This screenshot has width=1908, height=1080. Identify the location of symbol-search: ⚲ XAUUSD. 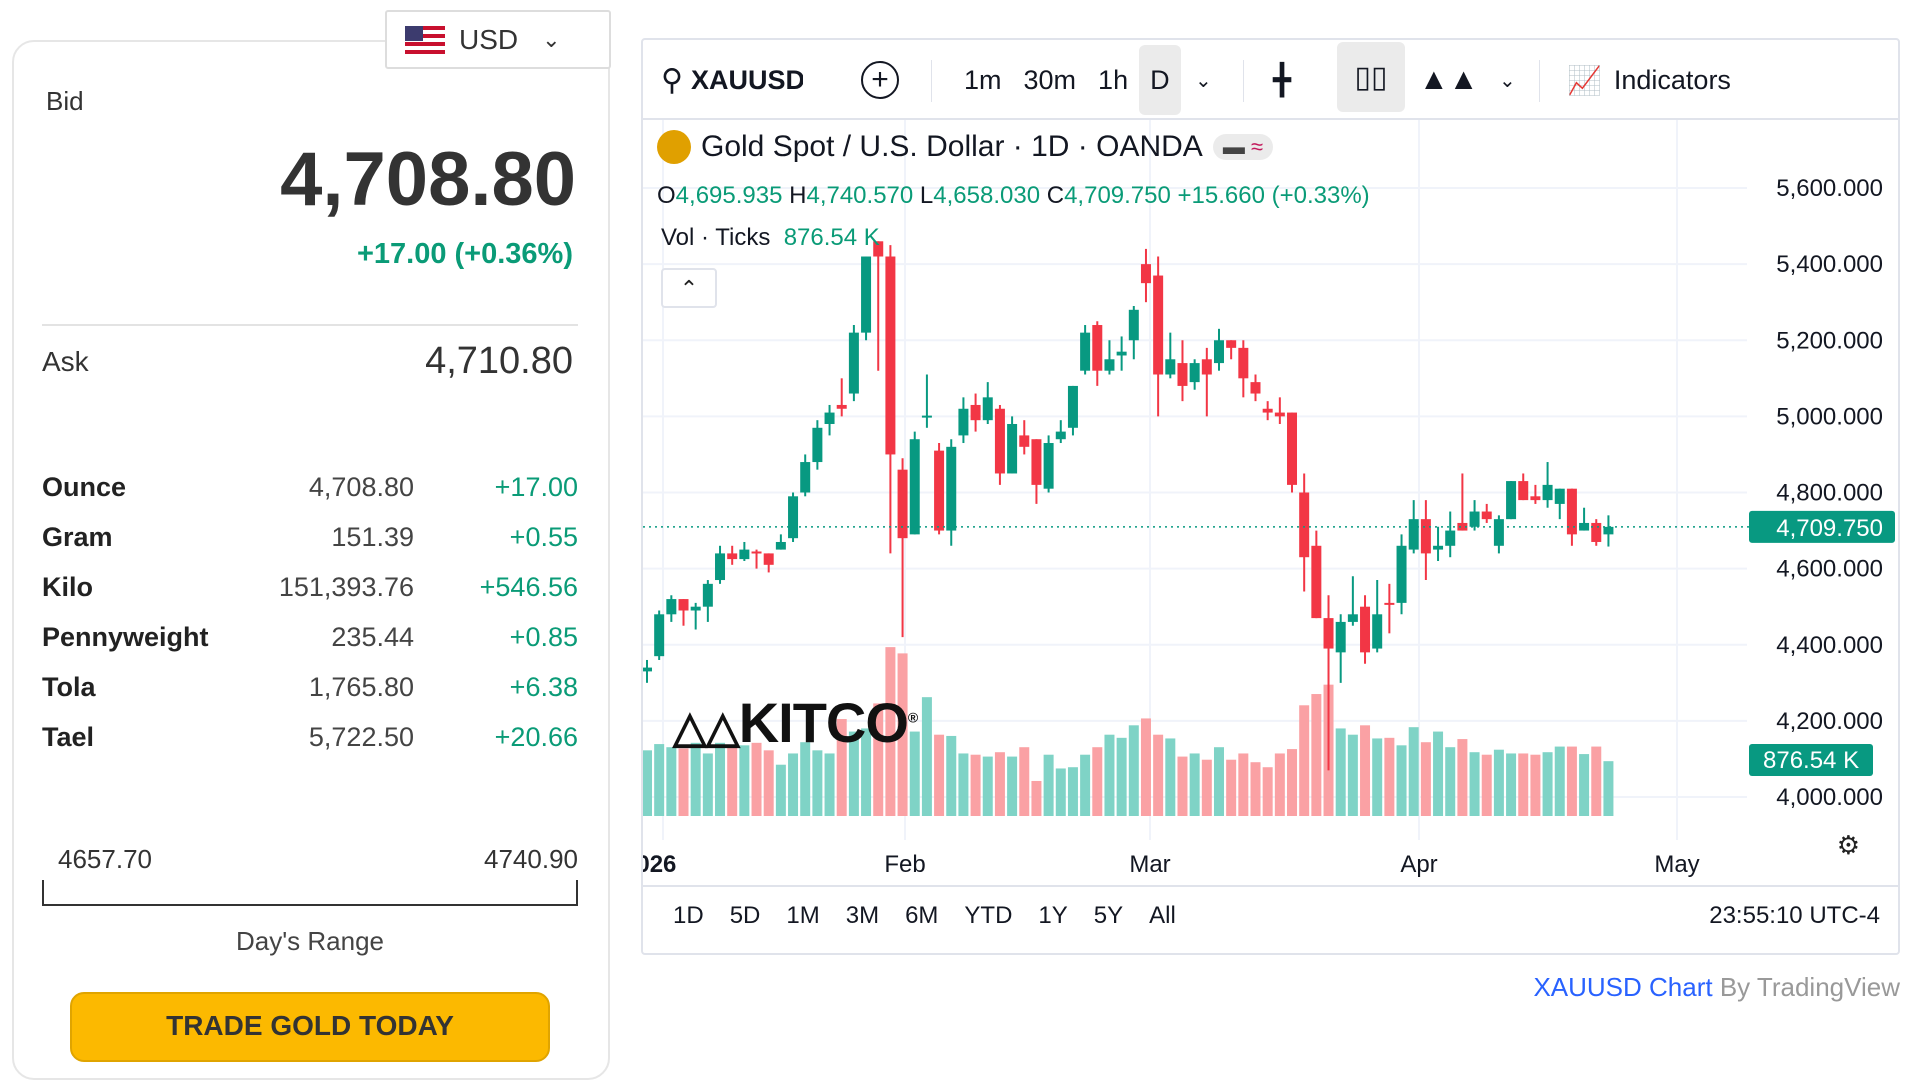
(732, 80).